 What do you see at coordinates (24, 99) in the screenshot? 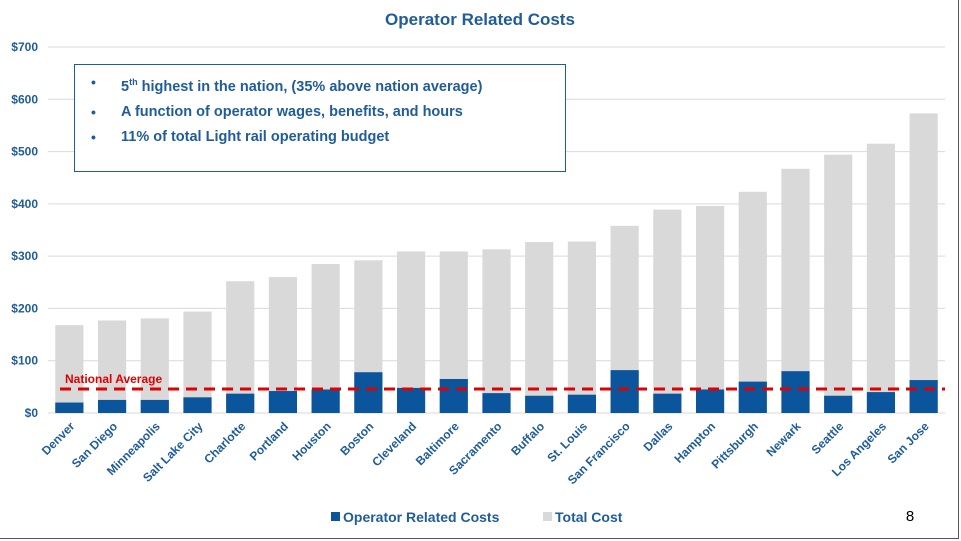
I see `y-tick-label: $600` at bounding box center [24, 99].